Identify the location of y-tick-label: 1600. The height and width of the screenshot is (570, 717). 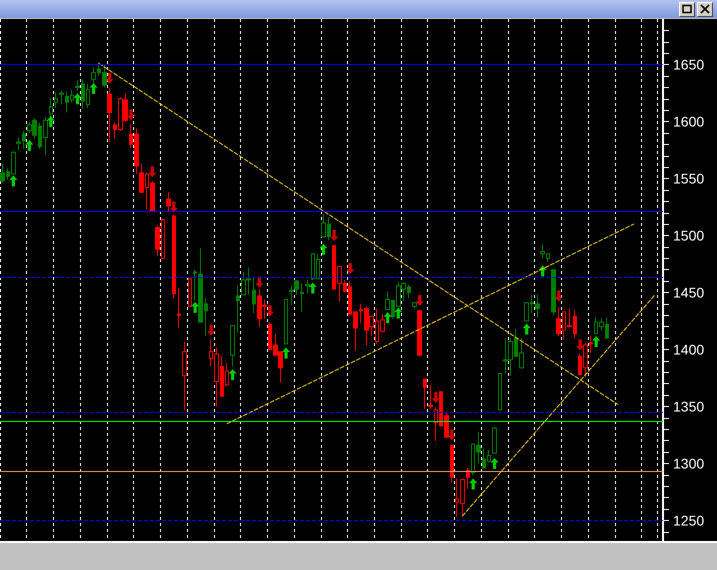
(688, 122).